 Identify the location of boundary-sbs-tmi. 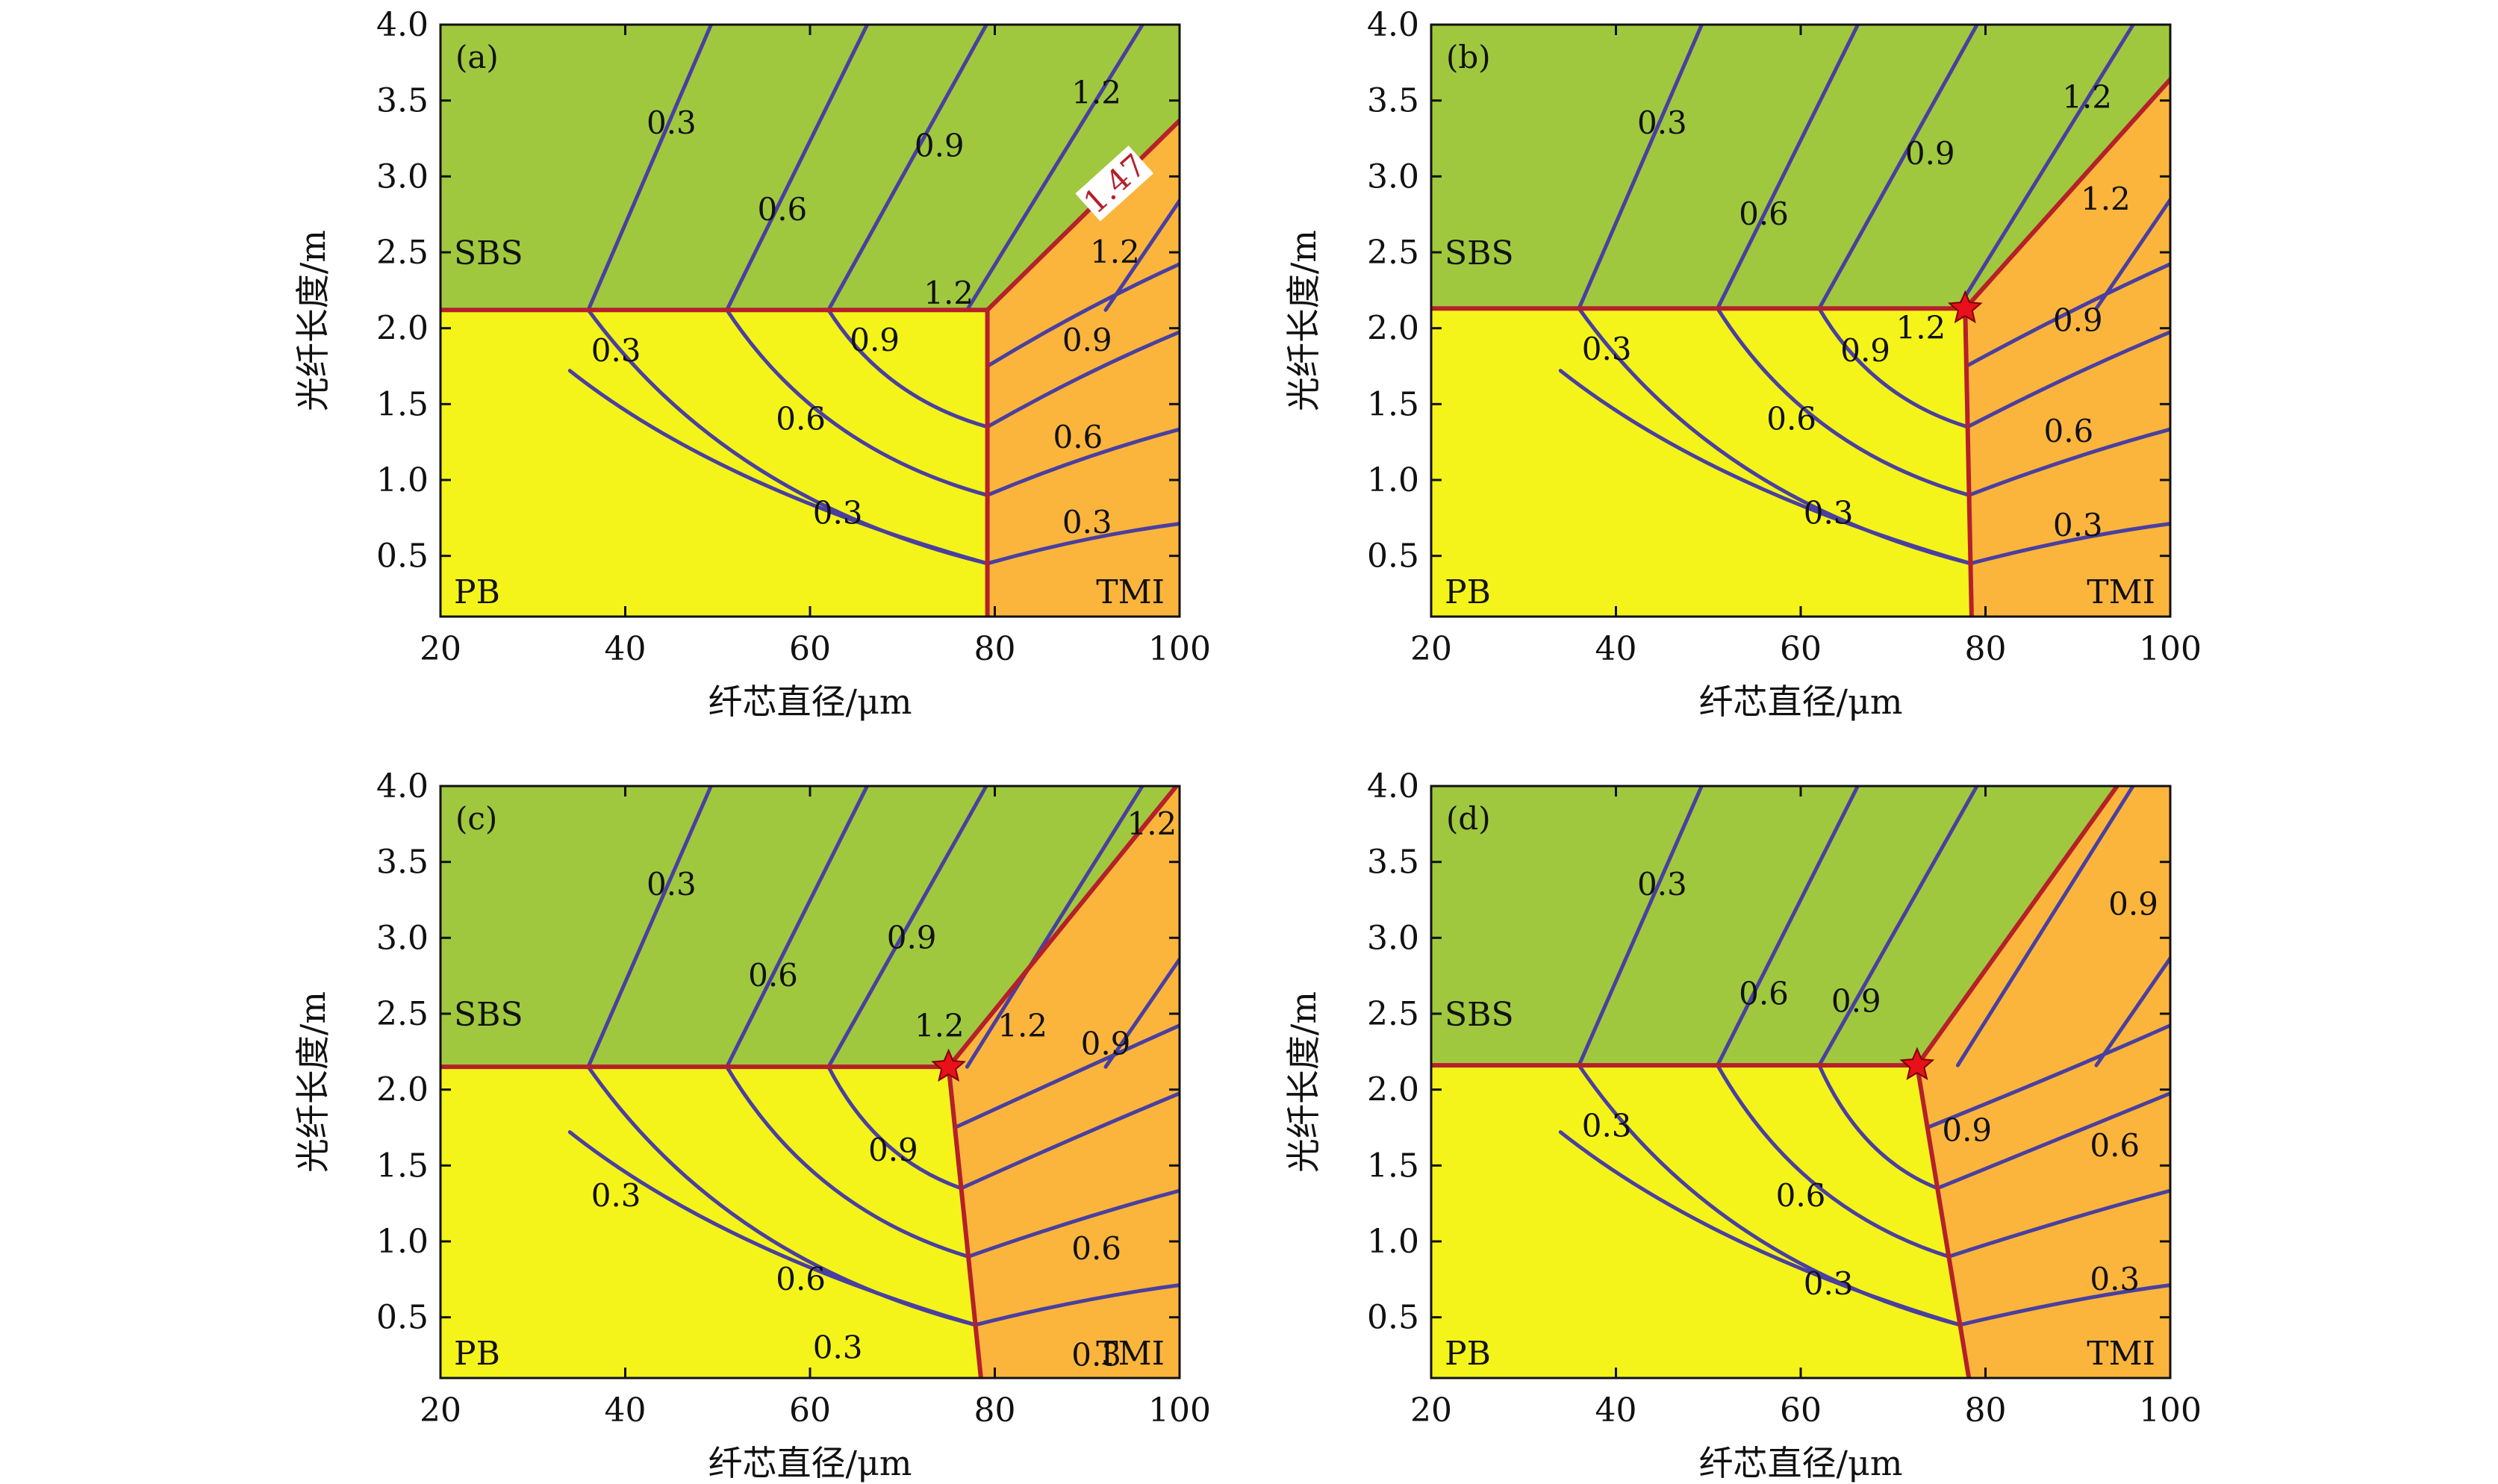
(2066, 193).